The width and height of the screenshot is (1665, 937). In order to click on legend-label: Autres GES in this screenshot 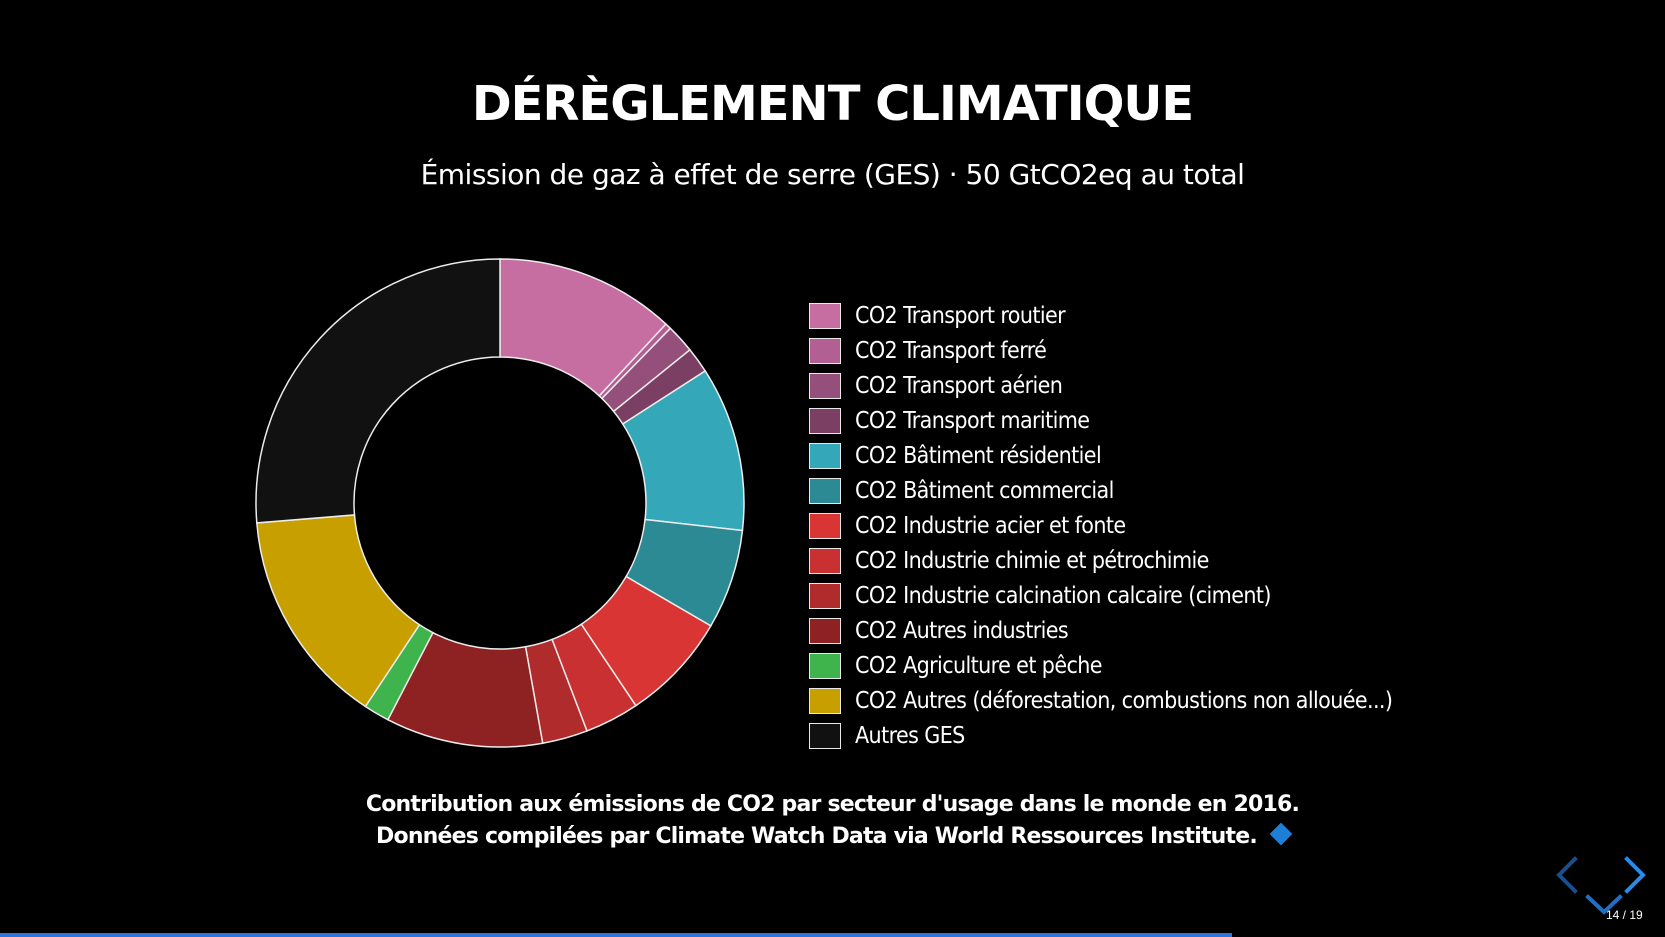, I will do `click(910, 735)`.